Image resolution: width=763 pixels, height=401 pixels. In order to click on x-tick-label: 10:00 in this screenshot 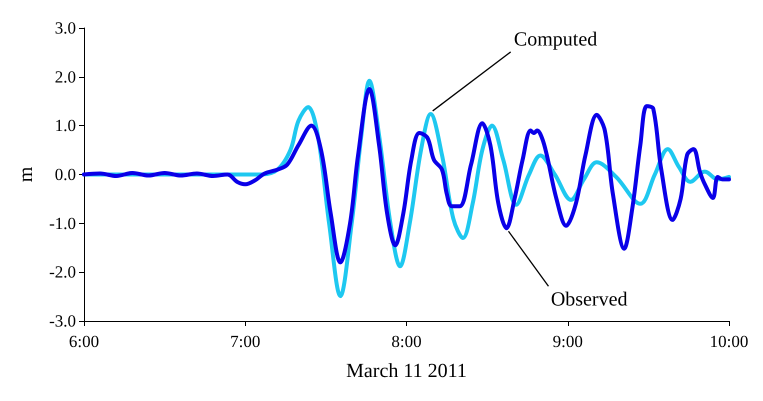, I will do `click(729, 341)`.